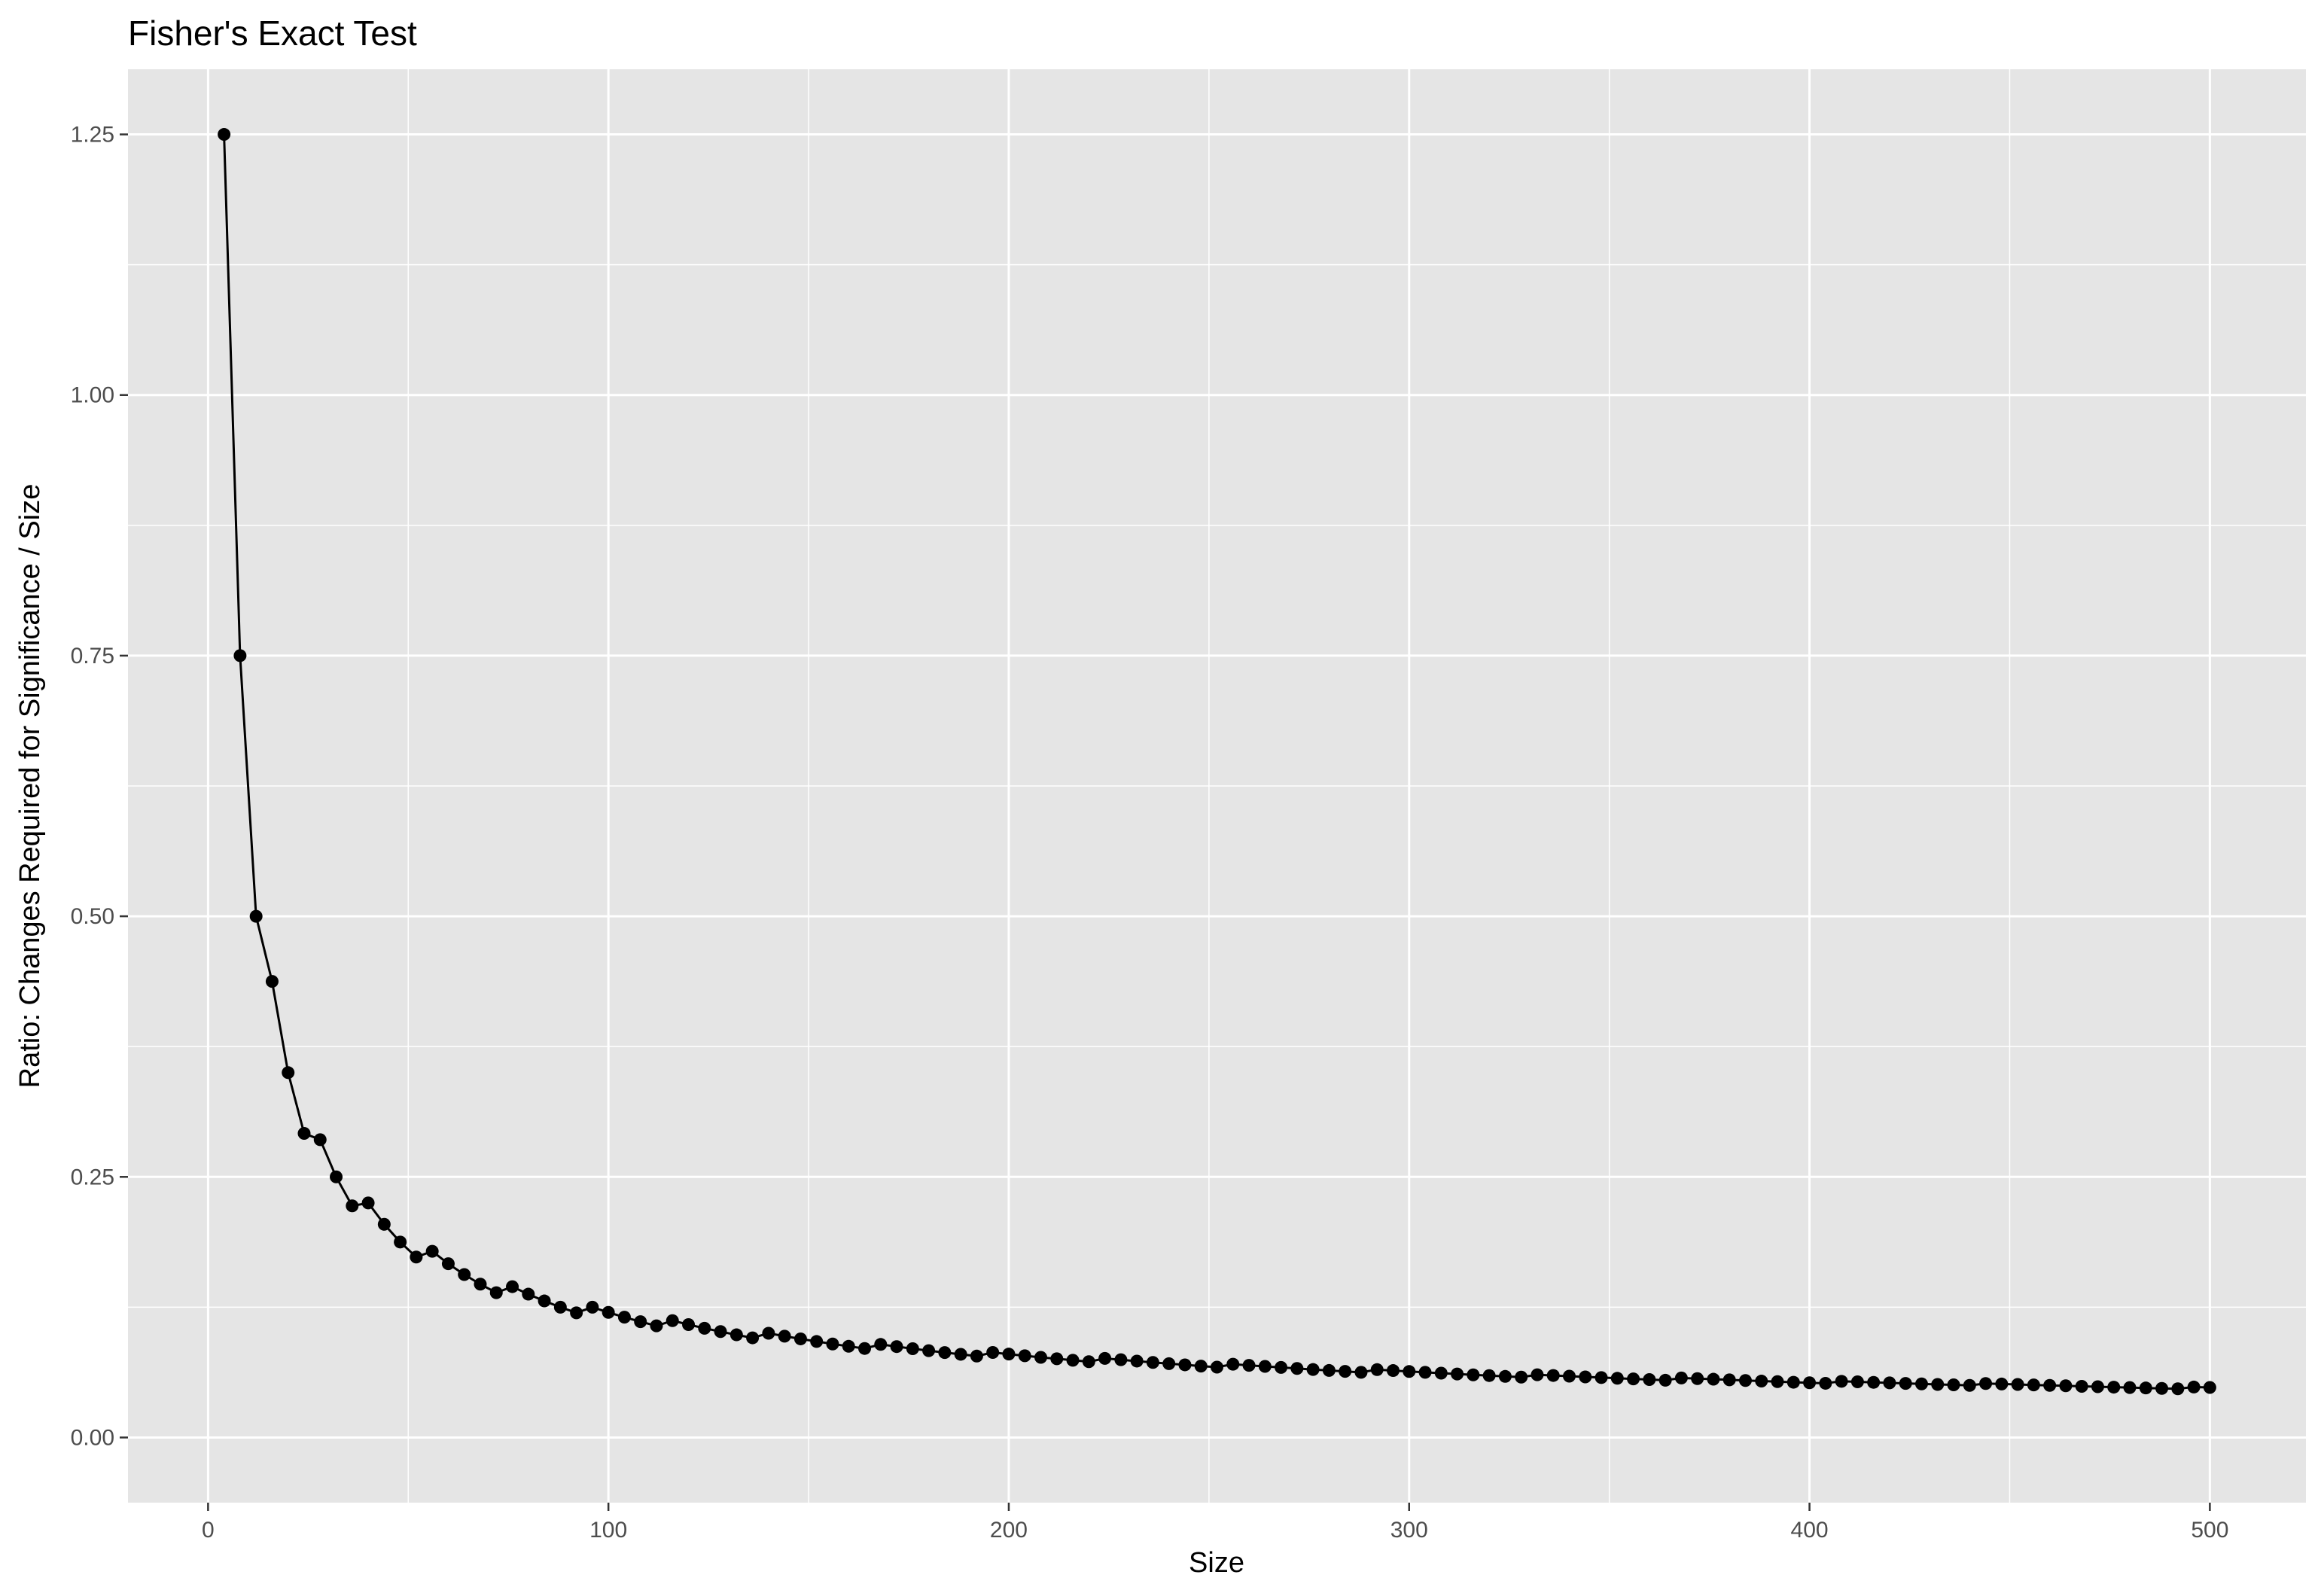  What do you see at coordinates (1409, 1531) in the screenshot?
I see `x-tick-label: 300` at bounding box center [1409, 1531].